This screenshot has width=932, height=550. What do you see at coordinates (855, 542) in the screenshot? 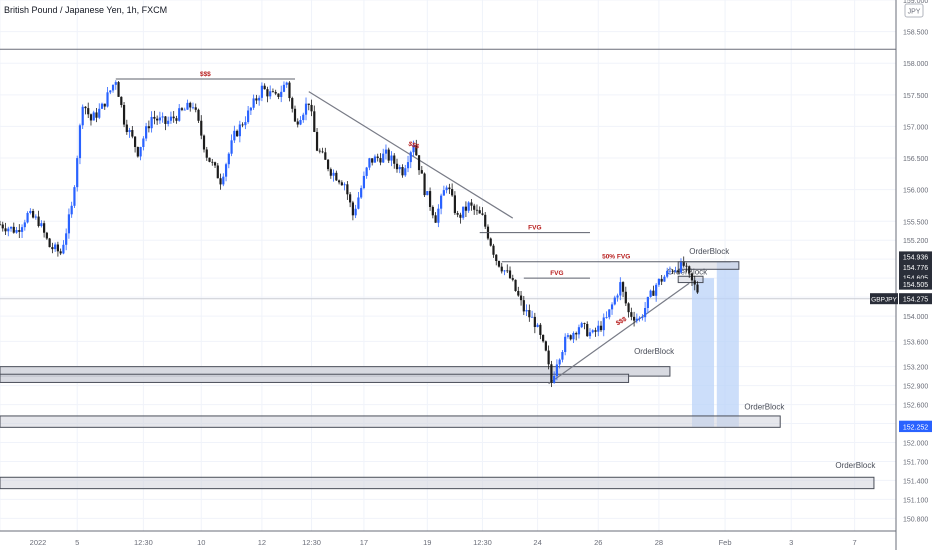
I see `x-tick-label: 7` at bounding box center [855, 542].